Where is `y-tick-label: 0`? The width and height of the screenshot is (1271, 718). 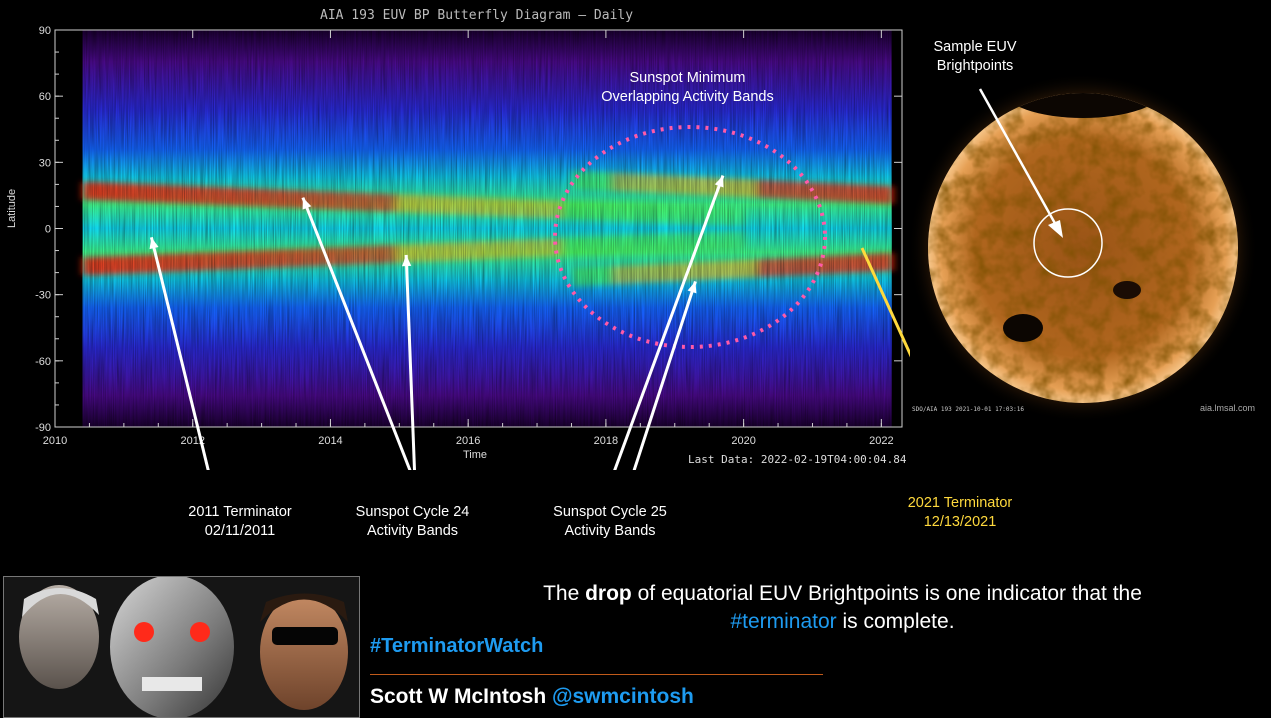 y-tick-label: 0 is located at coordinates (48, 230).